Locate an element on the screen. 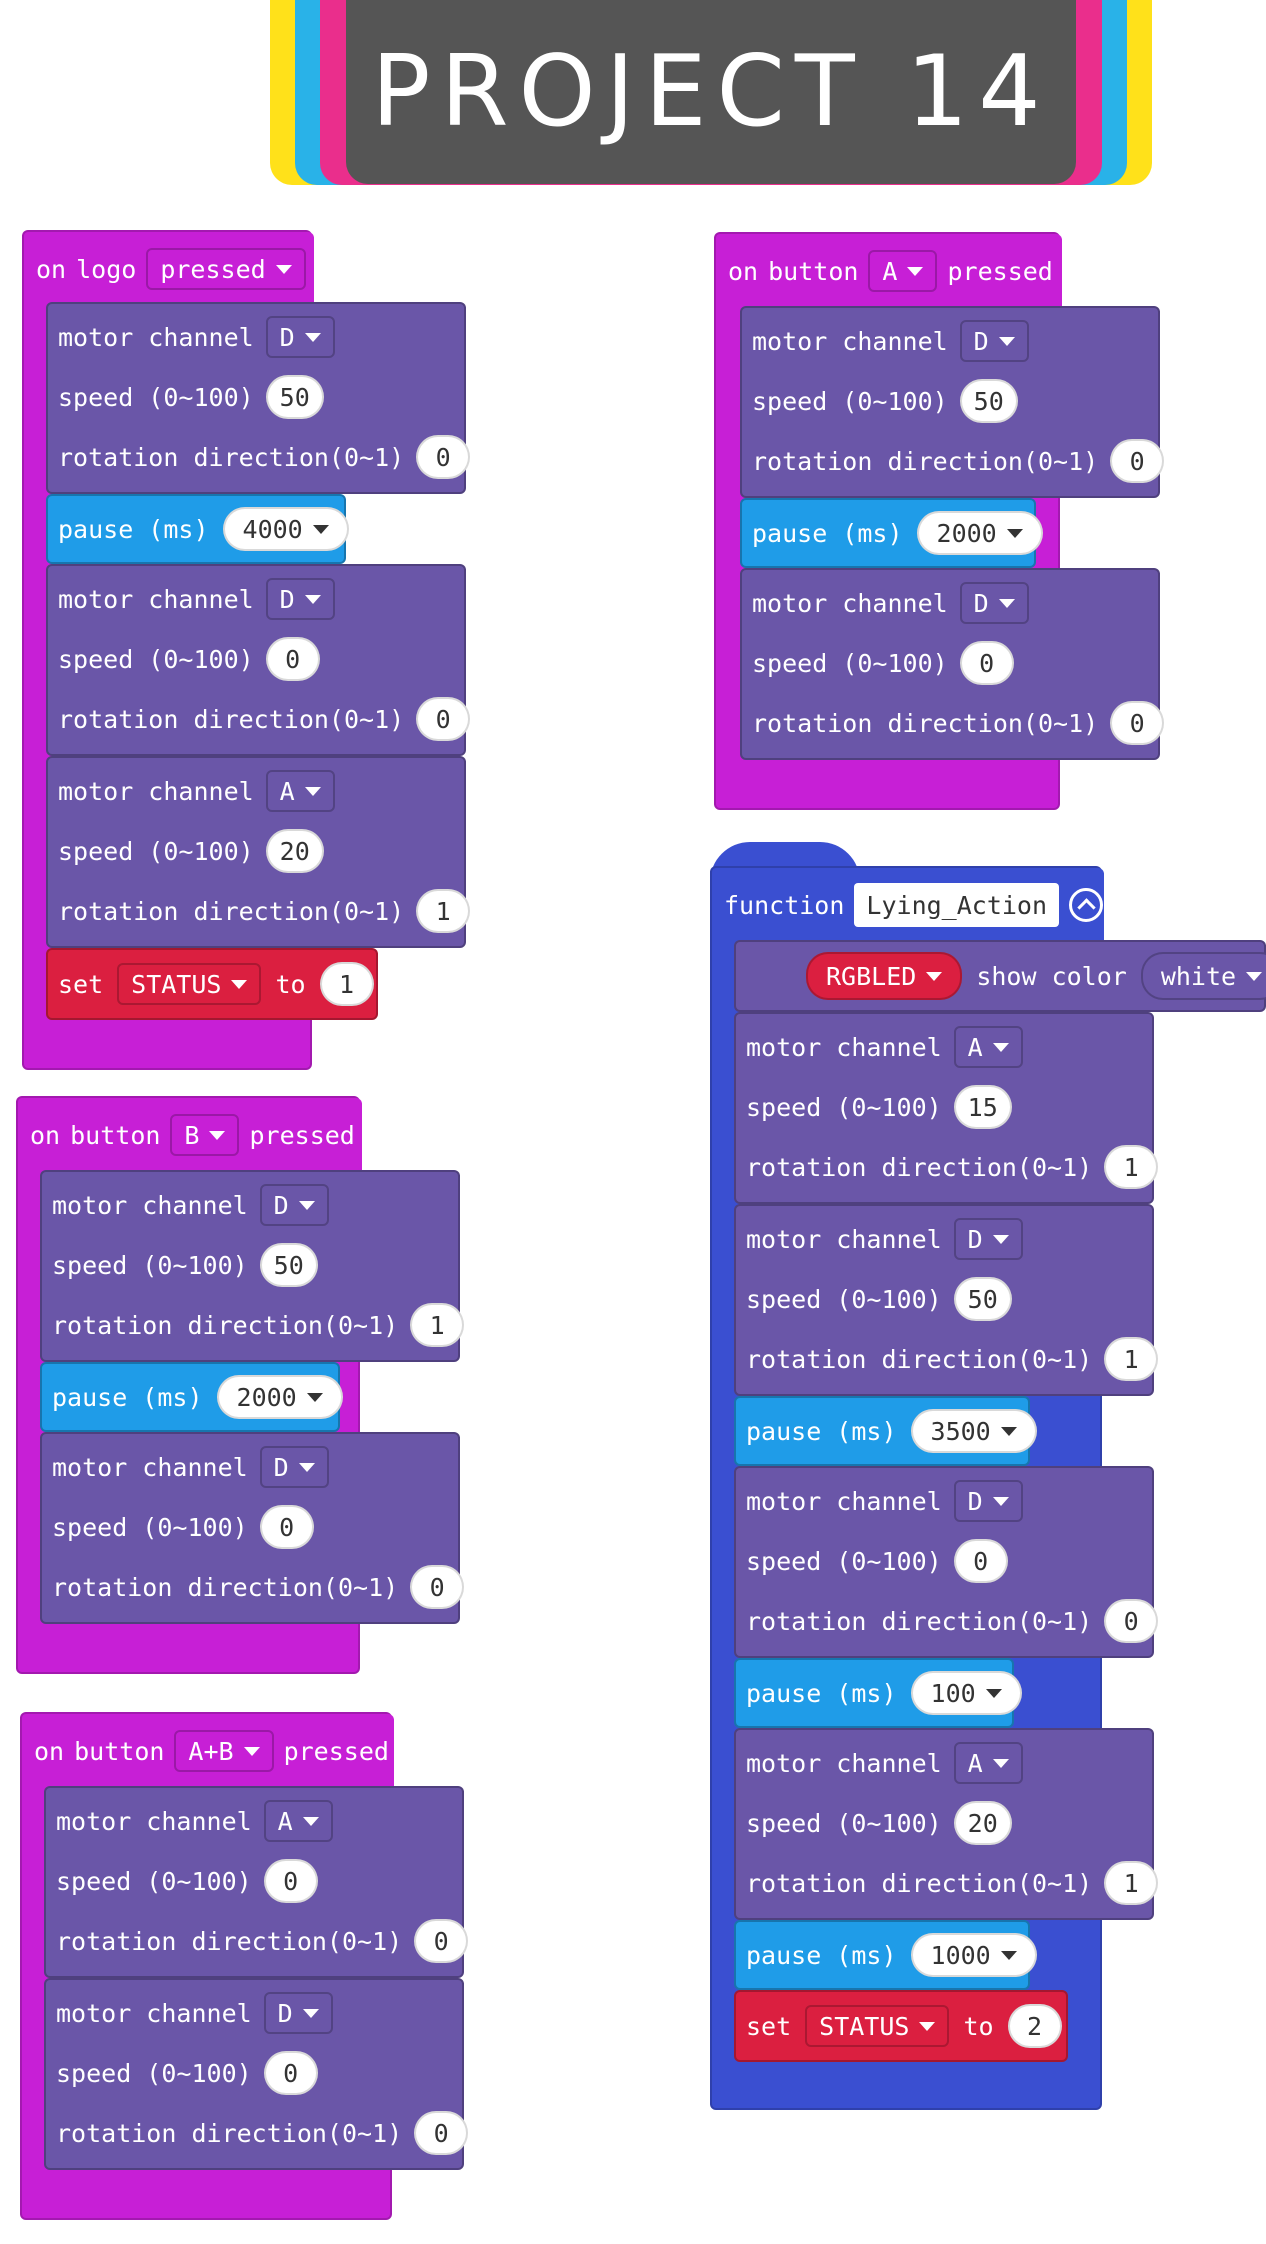  set-variable-block: set STATUS to 1 is located at coordinates (212, 984).